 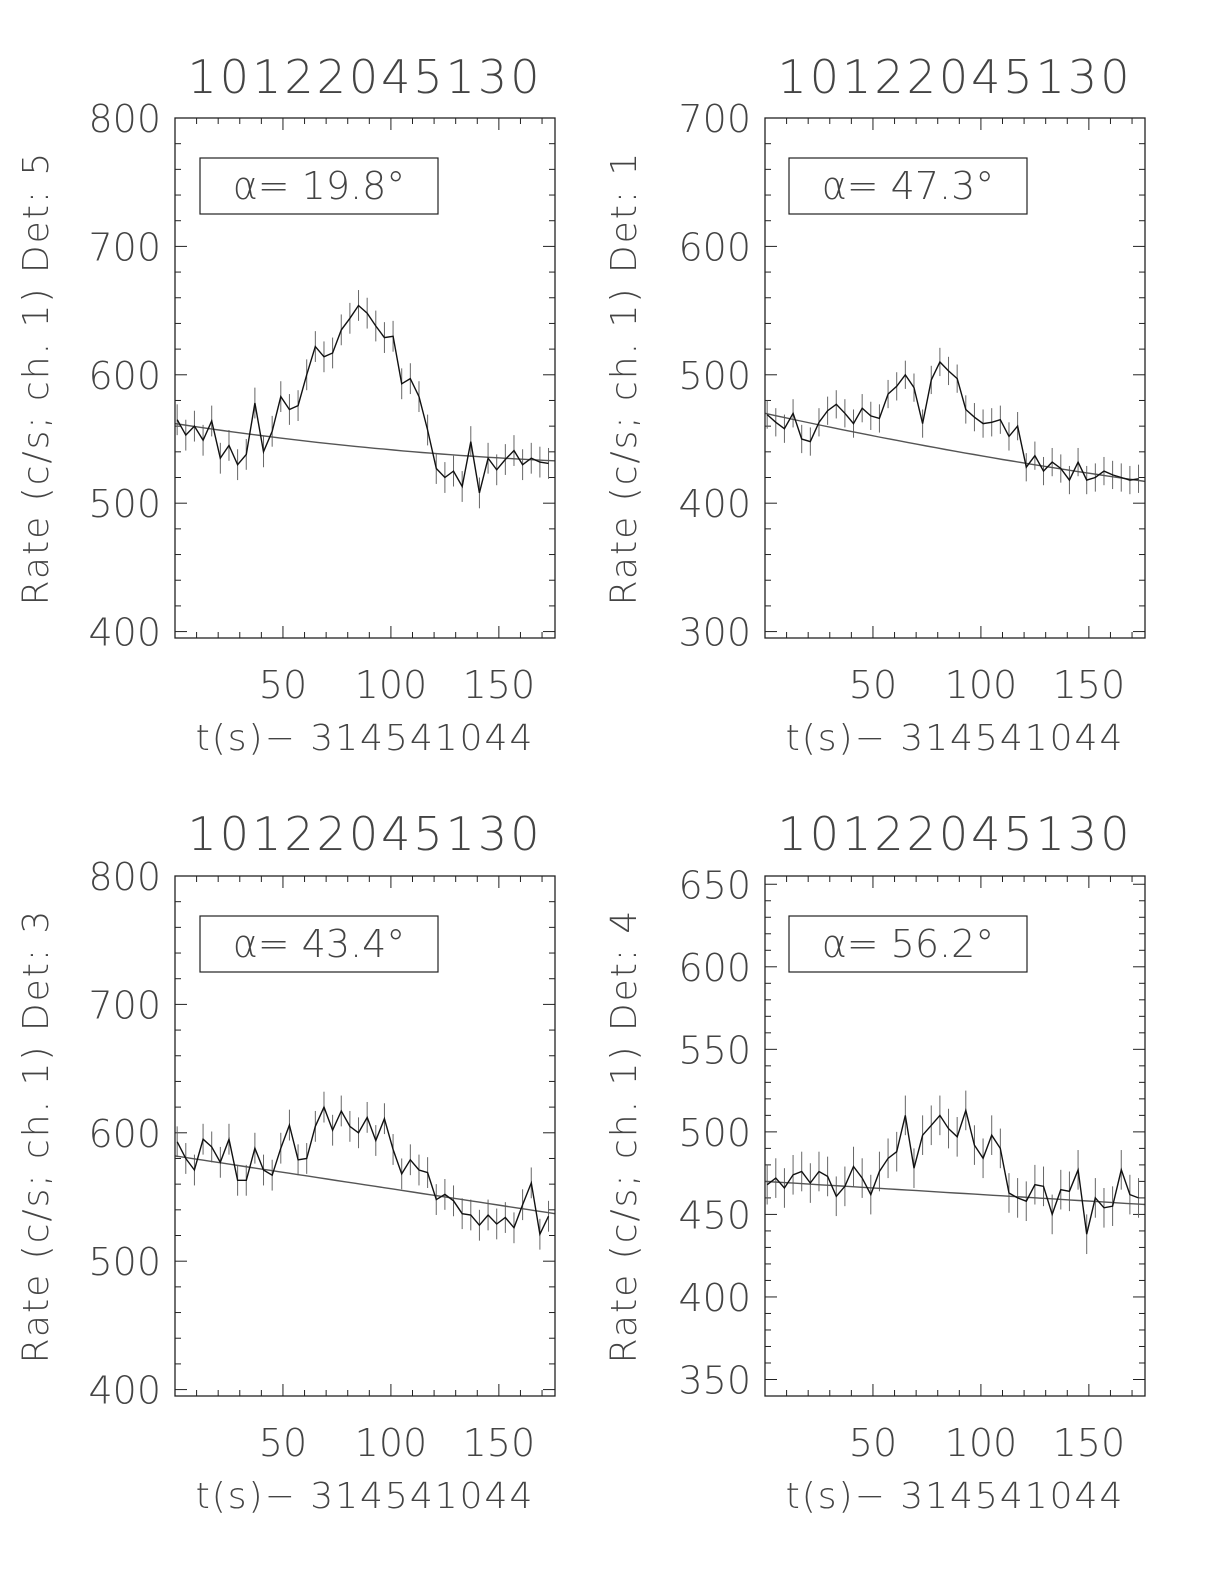 I want to click on y-axis-label: Rate (c/s; ch. 1) Det: 5, so click(x=36, y=378).